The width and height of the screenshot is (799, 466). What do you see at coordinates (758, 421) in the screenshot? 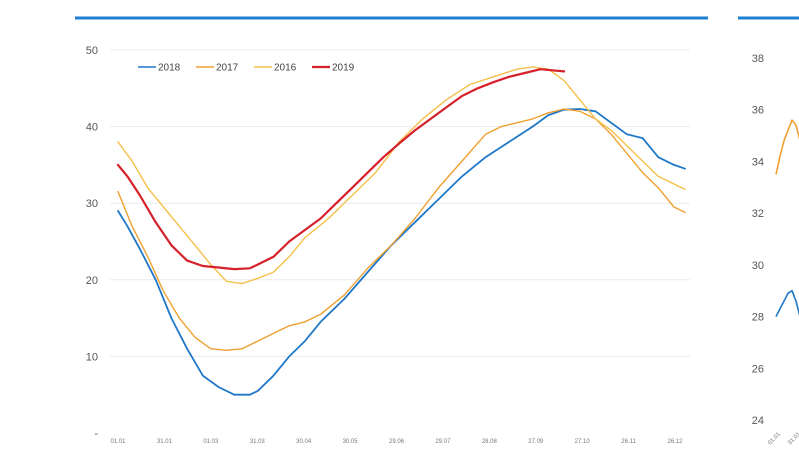
I see `y-tick-label: 24` at bounding box center [758, 421].